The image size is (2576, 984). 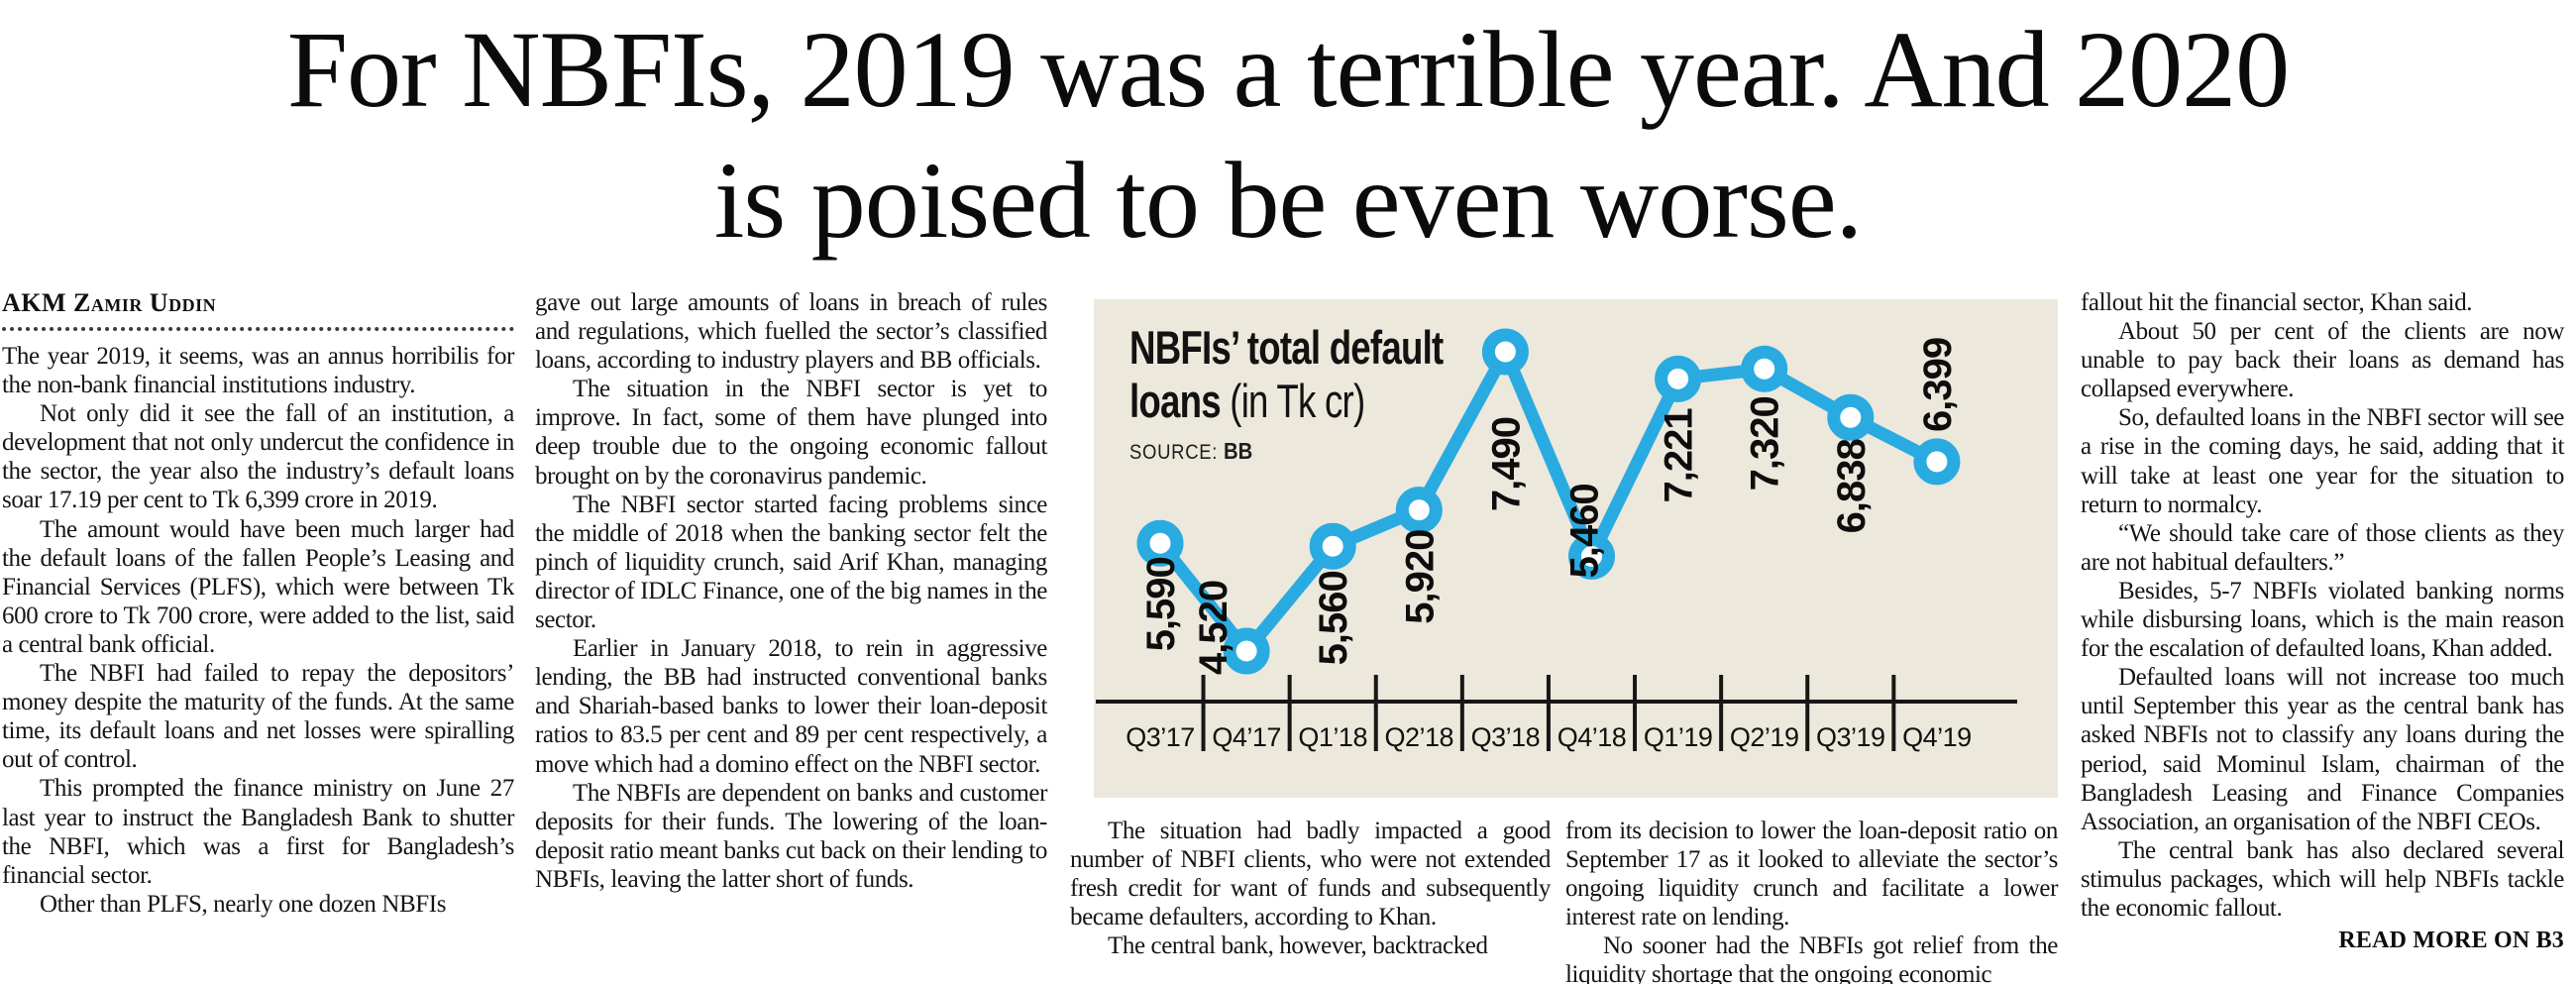 What do you see at coordinates (1938, 385) in the screenshot?
I see `chart-value-label: 6,399` at bounding box center [1938, 385].